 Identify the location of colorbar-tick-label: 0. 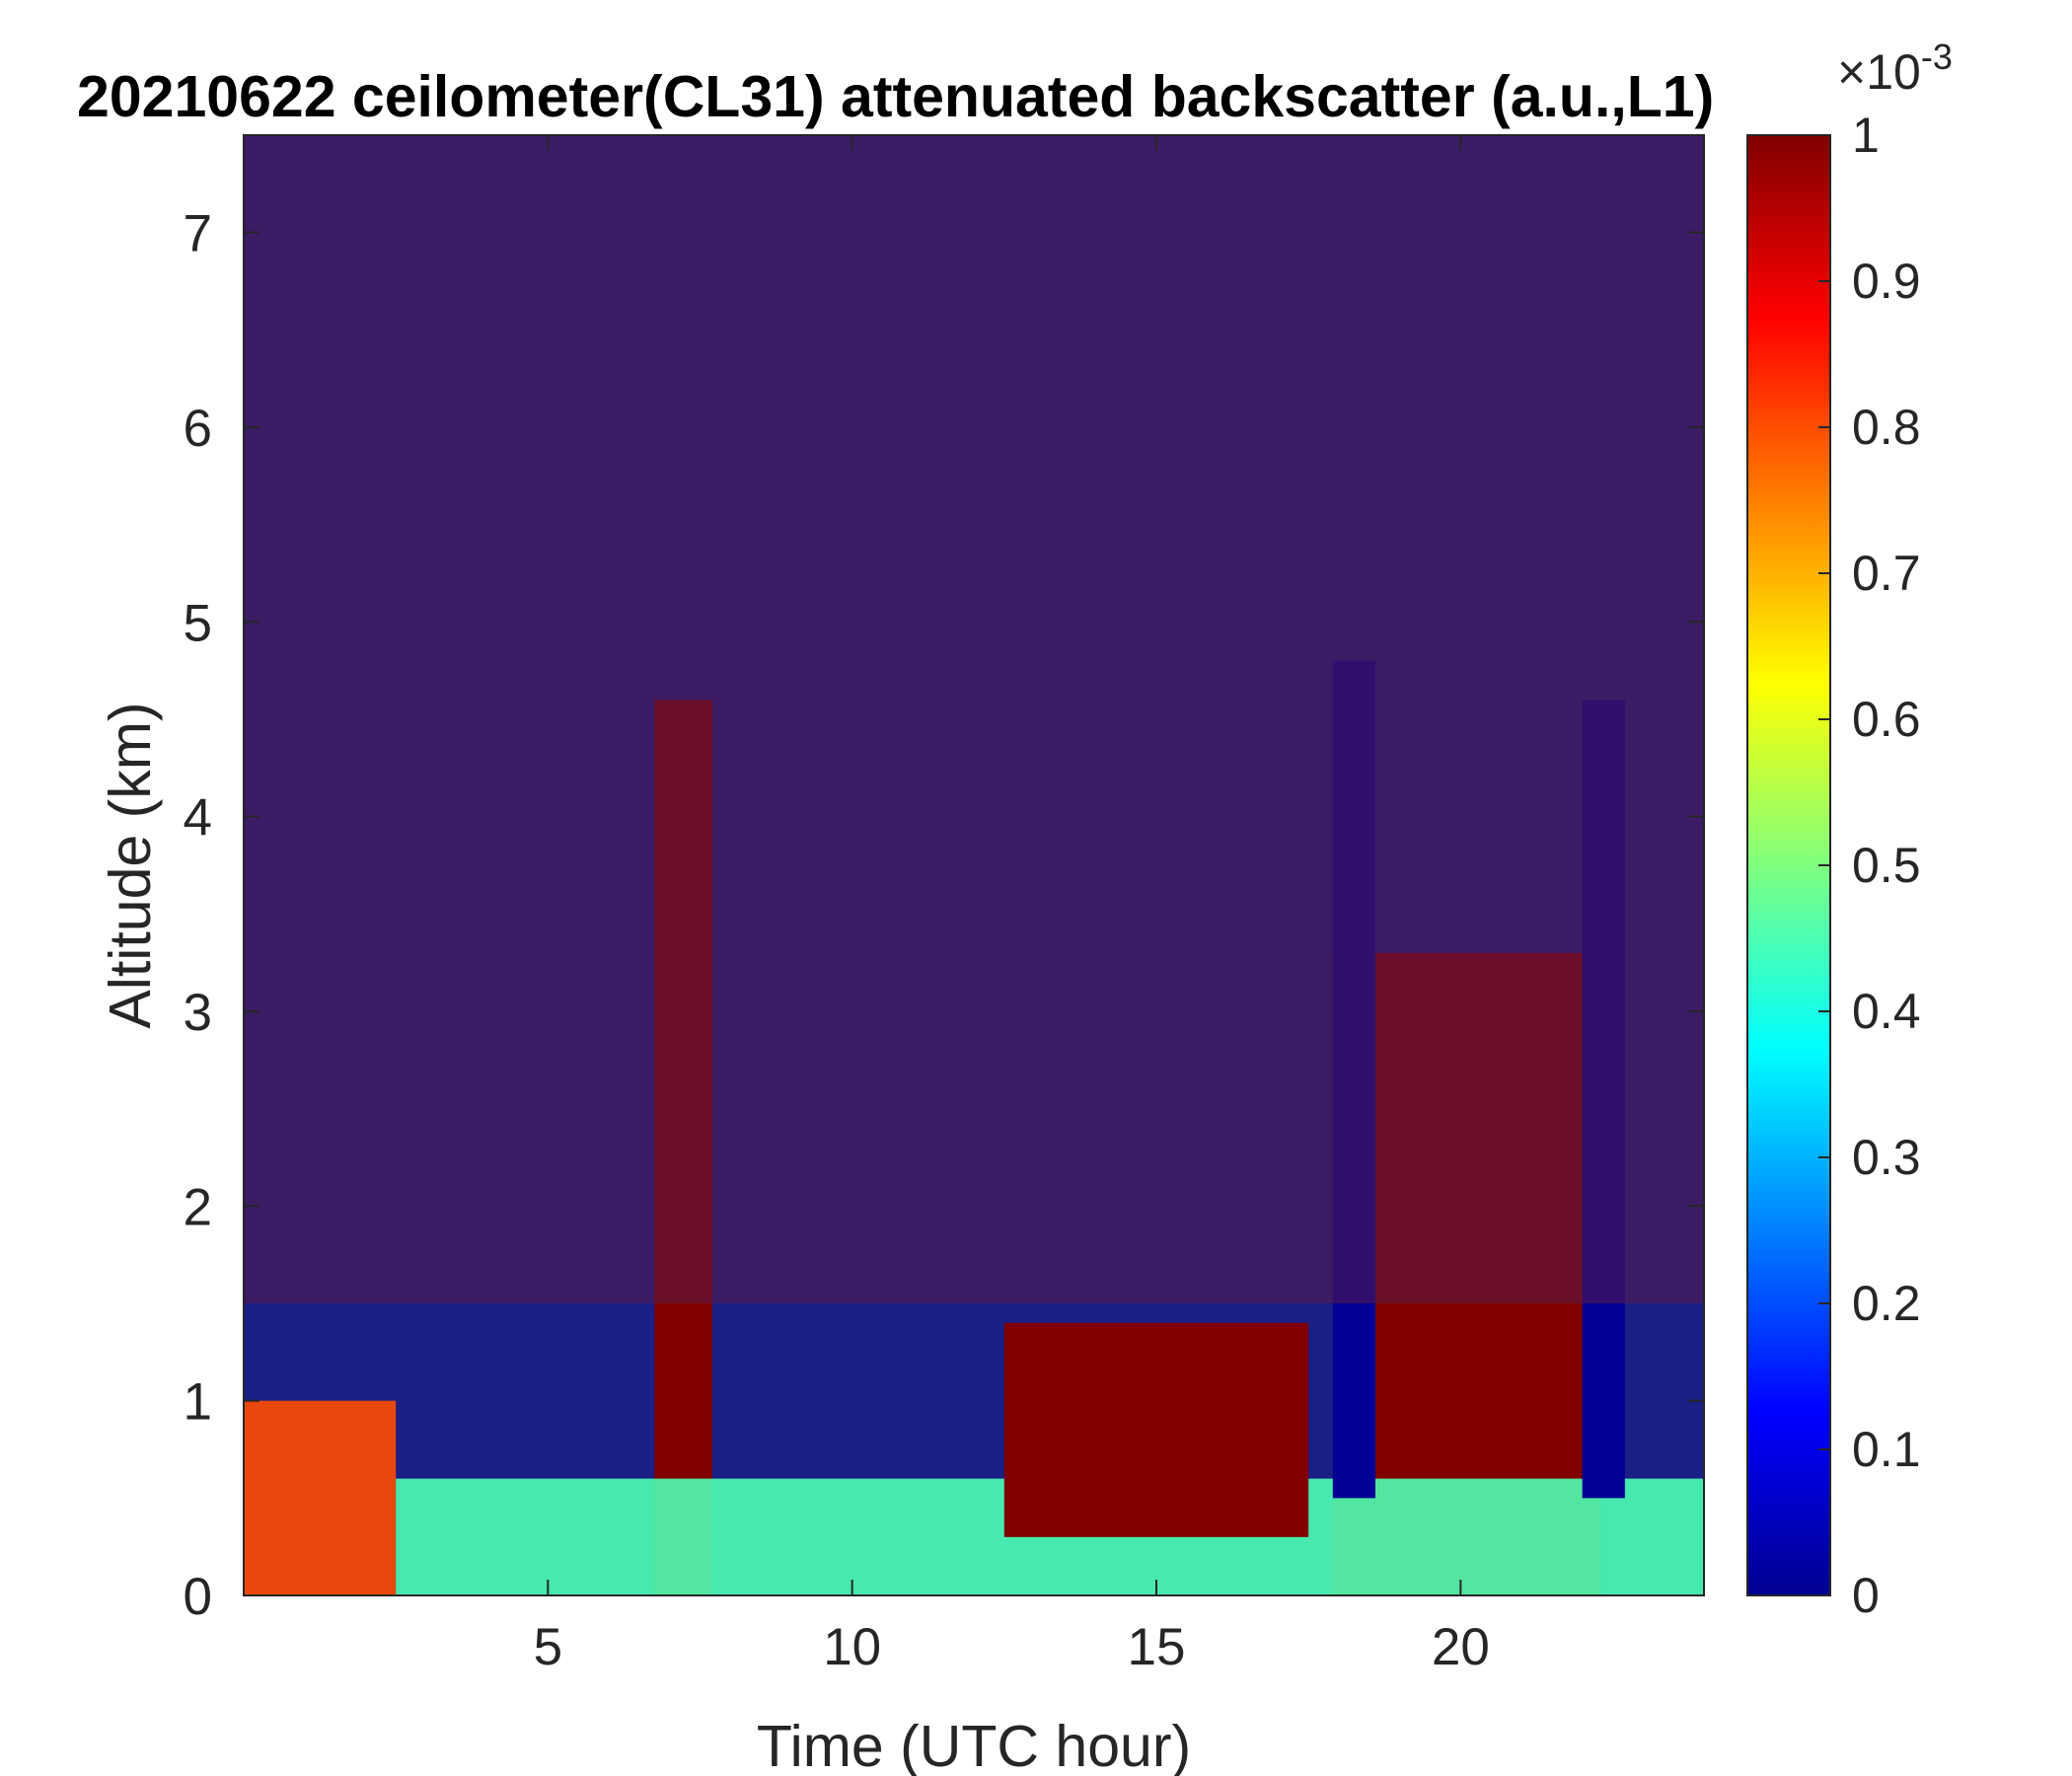
(1866, 1595).